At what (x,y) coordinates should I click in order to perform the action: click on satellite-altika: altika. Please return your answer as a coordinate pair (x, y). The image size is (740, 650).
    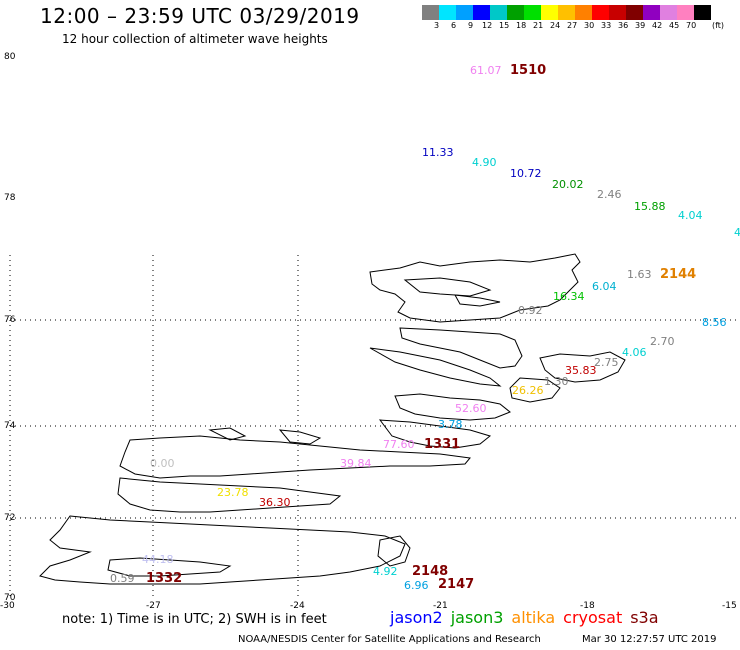
    Looking at the image, I should click on (533, 617).